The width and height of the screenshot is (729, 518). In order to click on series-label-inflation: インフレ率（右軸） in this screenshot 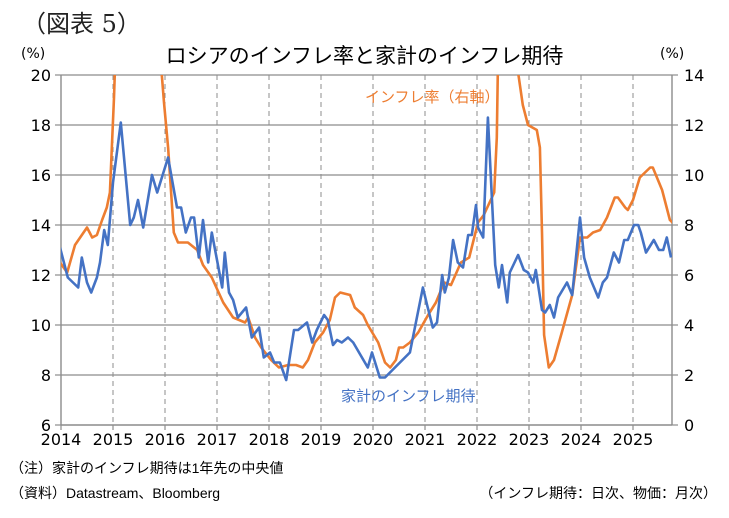, I will do `click(432, 97)`.